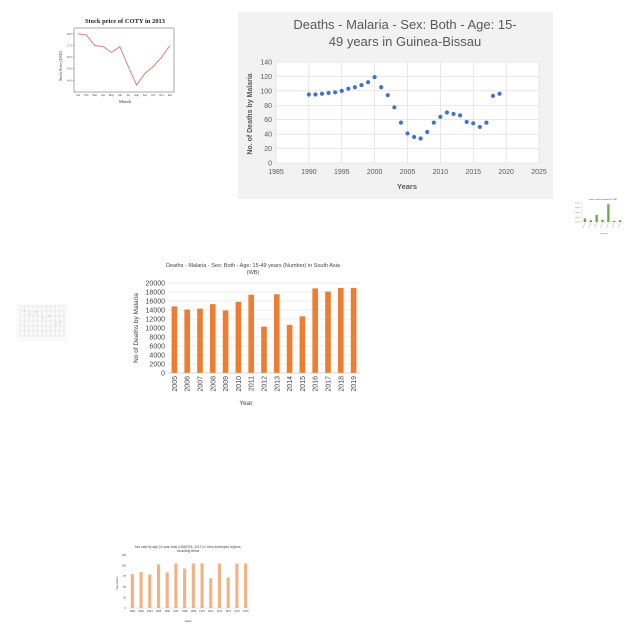 This screenshot has height=640, width=640. I want to click on x-tick-label: 1973, so click(228, 611).